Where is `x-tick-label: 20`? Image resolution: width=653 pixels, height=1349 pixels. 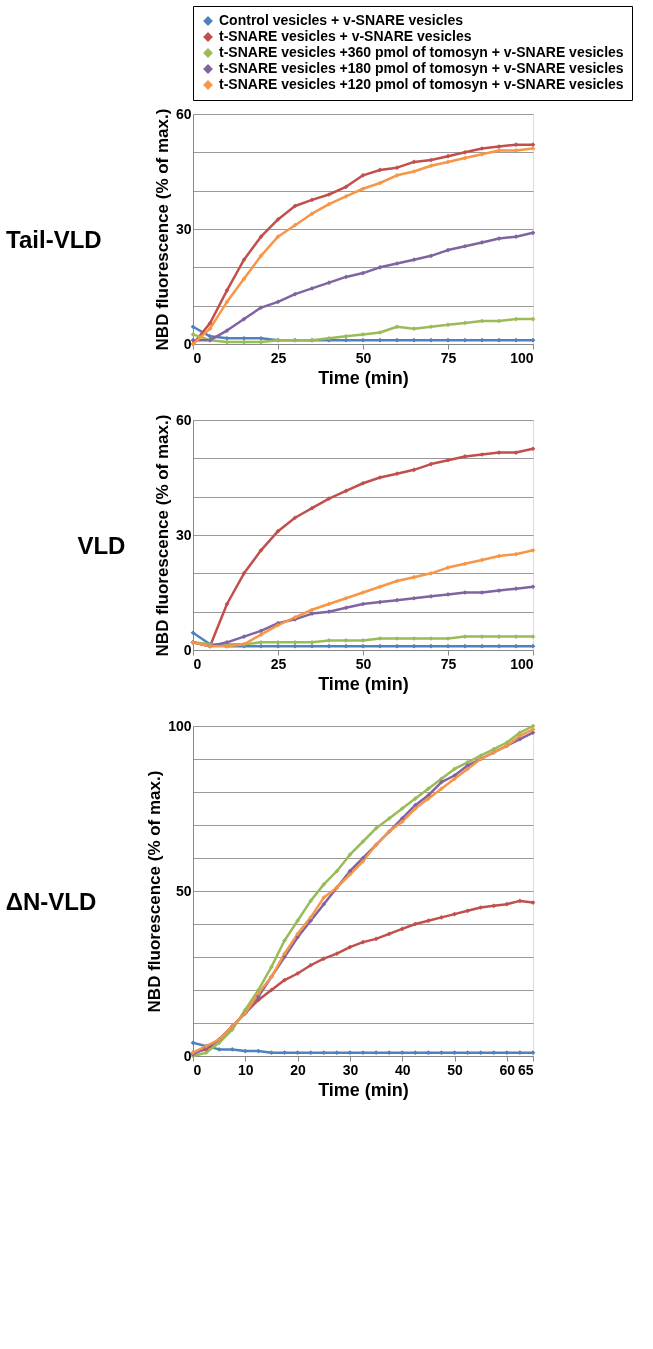 x-tick-label: 20 is located at coordinates (298, 1069).